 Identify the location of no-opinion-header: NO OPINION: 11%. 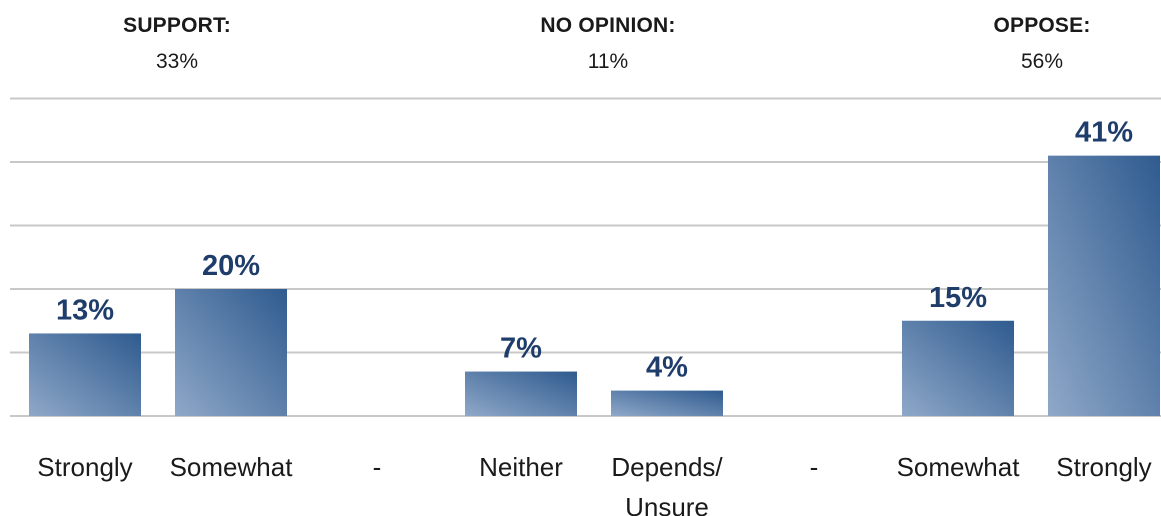
(608, 44).